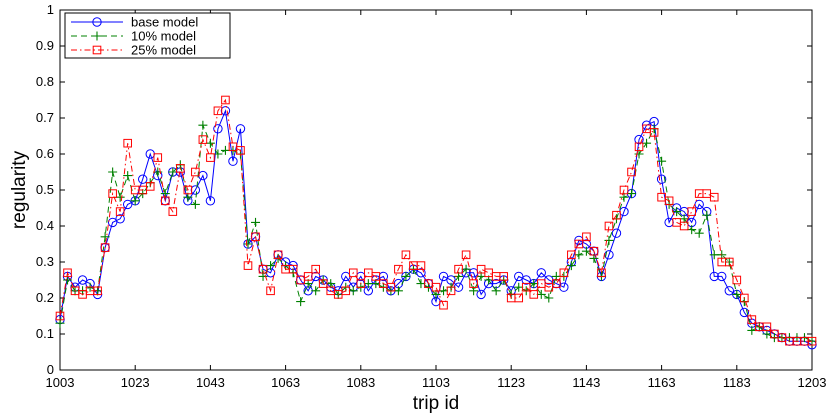 This screenshot has width=830, height=415. Describe the element at coordinates (436, 403) in the screenshot. I see `x-axis-label: trip id` at that location.